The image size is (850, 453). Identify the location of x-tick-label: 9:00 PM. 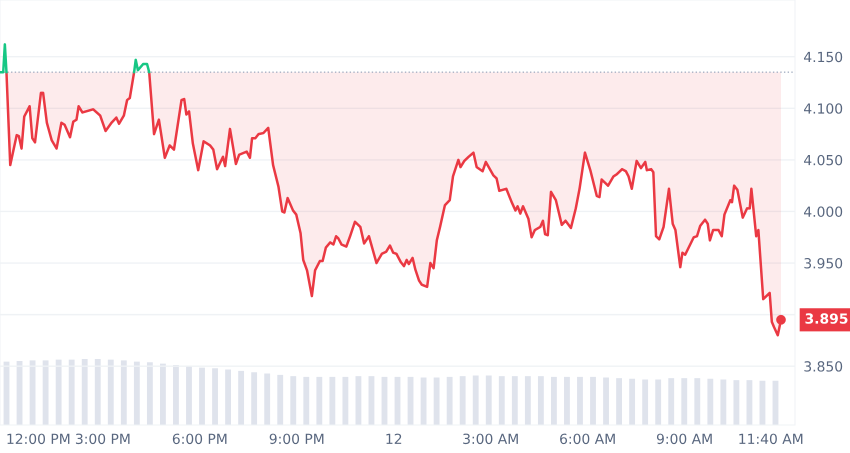
(297, 439).